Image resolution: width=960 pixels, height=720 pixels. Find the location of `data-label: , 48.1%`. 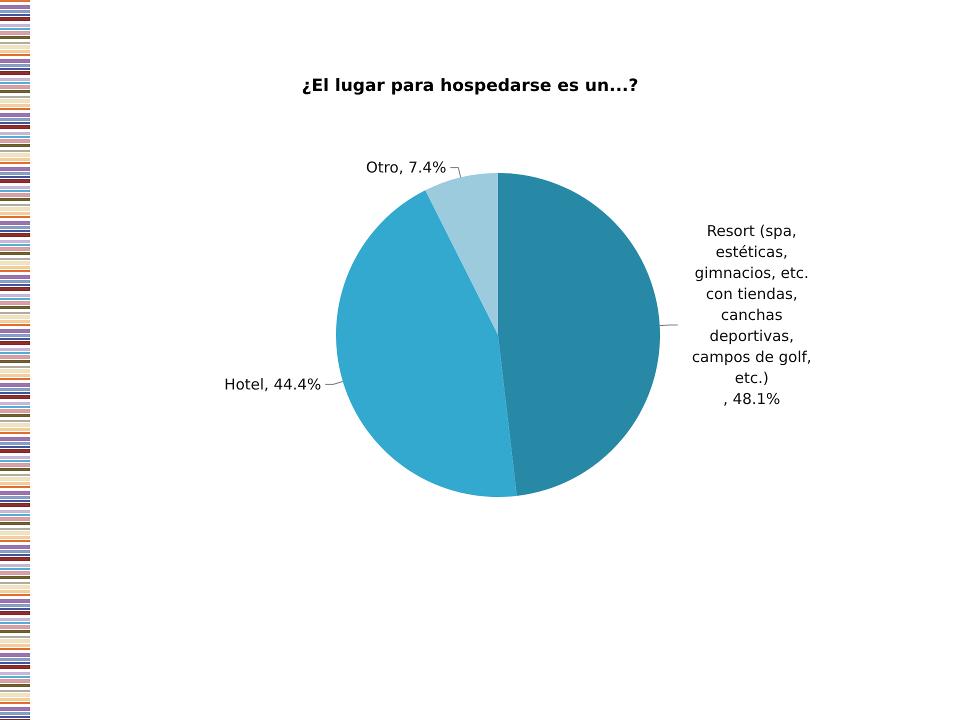

data-label: , 48.1% is located at coordinates (751, 399).